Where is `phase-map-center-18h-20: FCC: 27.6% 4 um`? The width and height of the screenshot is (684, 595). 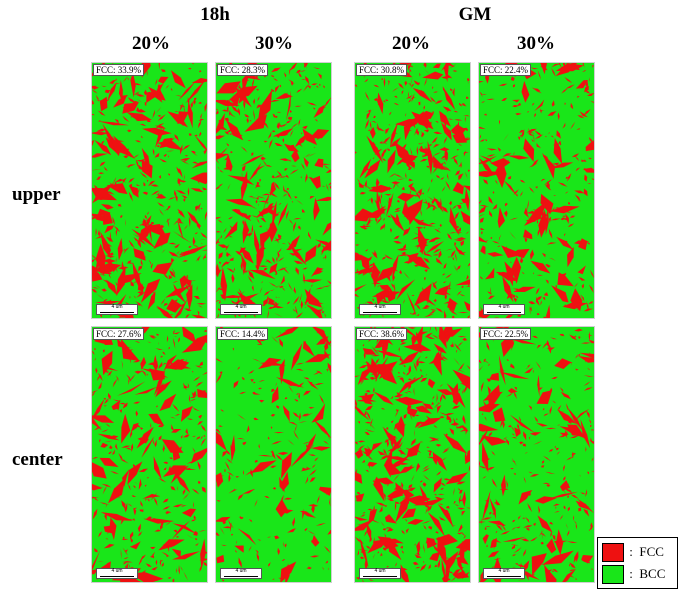 phase-map-center-18h-20: FCC: 27.6% 4 um is located at coordinates (149, 454).